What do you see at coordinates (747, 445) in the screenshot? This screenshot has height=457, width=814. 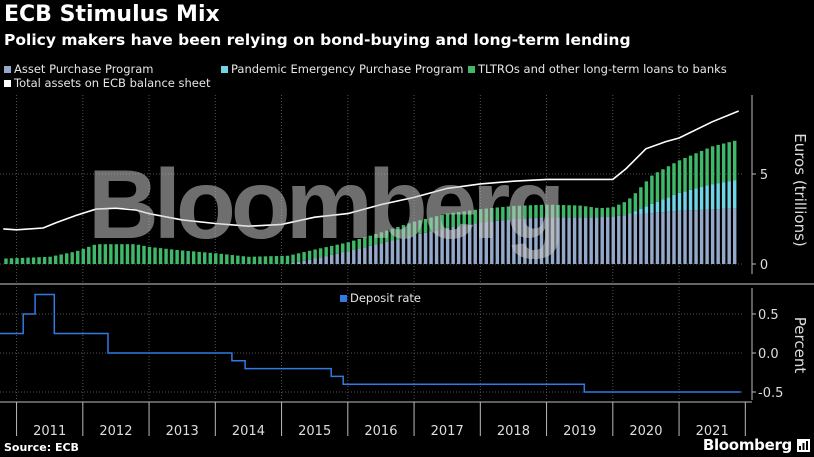 I see `brand-logo: Bloomberg` at bounding box center [747, 445].